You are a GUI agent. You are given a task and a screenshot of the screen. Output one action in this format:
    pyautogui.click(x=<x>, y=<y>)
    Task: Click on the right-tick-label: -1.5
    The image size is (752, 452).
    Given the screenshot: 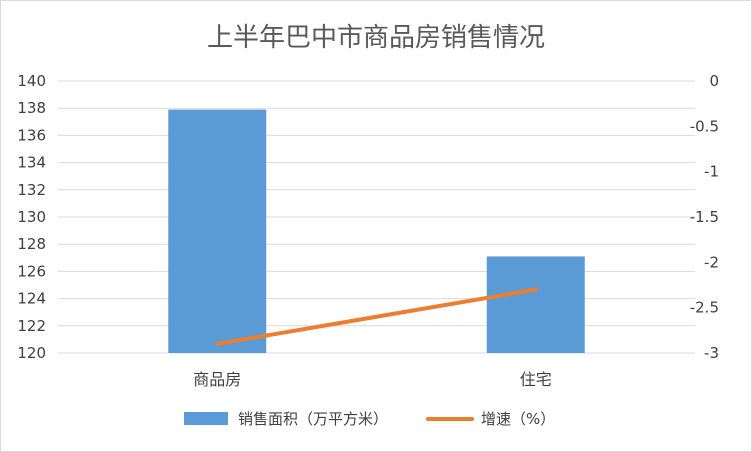 What is the action you would take?
    pyautogui.click(x=704, y=217)
    